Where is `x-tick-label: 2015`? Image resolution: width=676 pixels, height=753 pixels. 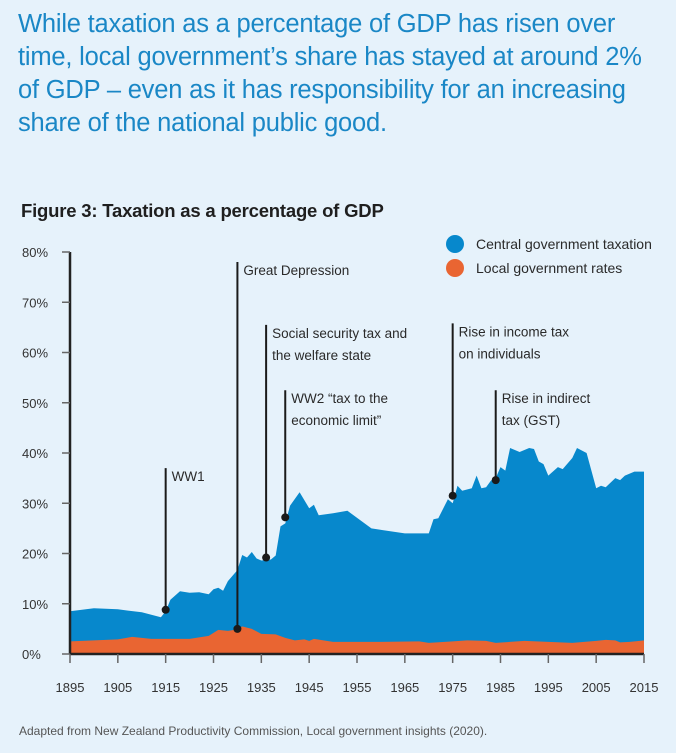
x-tick-label: 2015 is located at coordinates (644, 687).